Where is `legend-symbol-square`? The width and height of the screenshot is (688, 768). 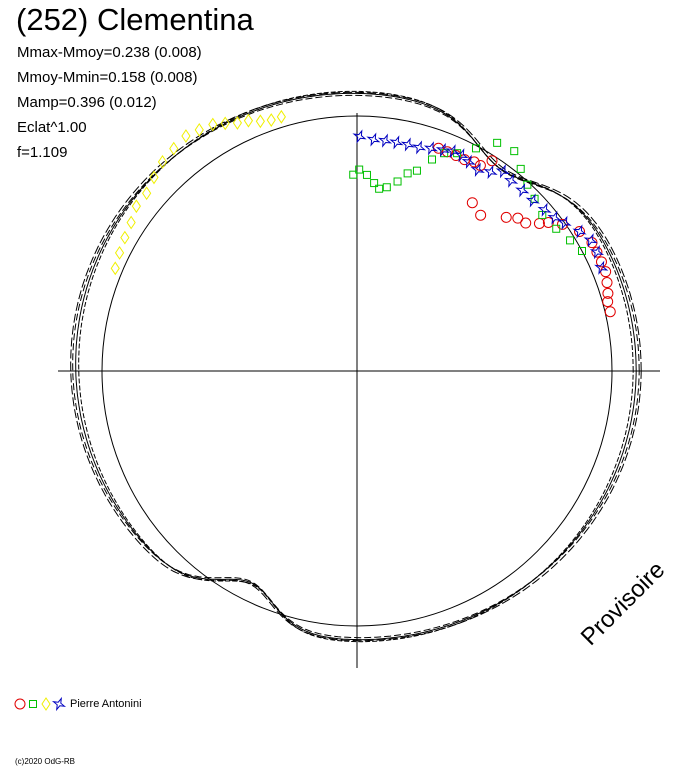 legend-symbol-square is located at coordinates (33, 704).